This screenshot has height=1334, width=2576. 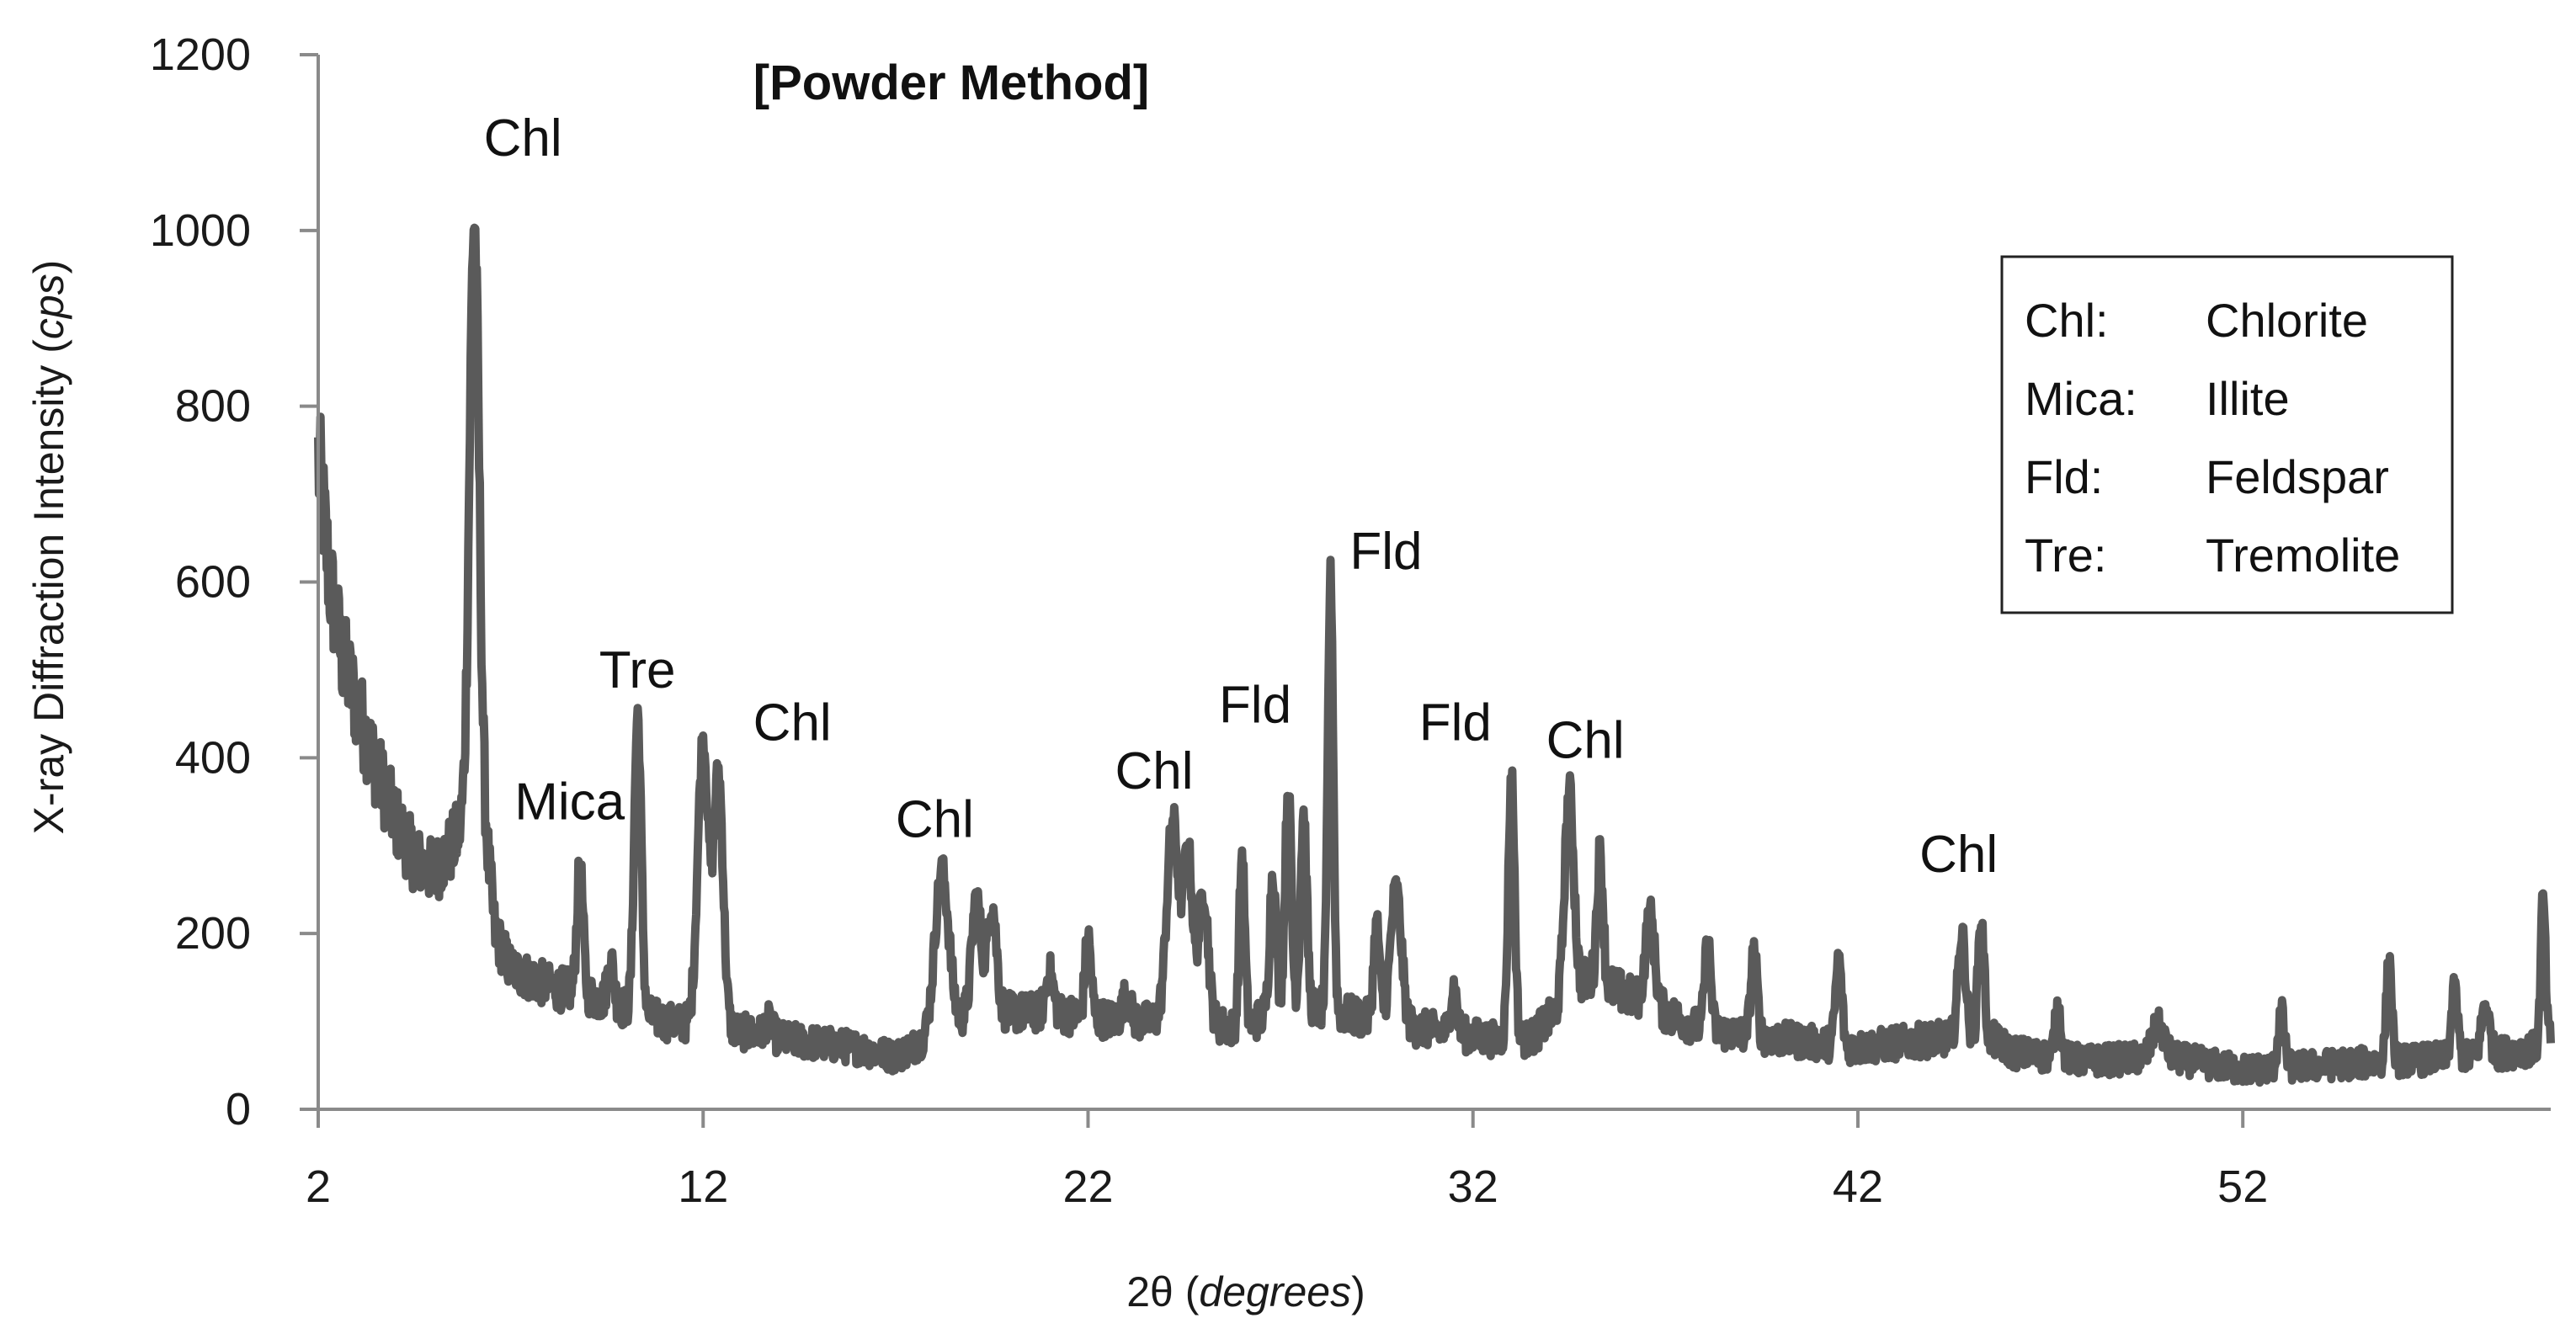 What do you see at coordinates (239, 1110) in the screenshot?
I see `y-tick-label: 0` at bounding box center [239, 1110].